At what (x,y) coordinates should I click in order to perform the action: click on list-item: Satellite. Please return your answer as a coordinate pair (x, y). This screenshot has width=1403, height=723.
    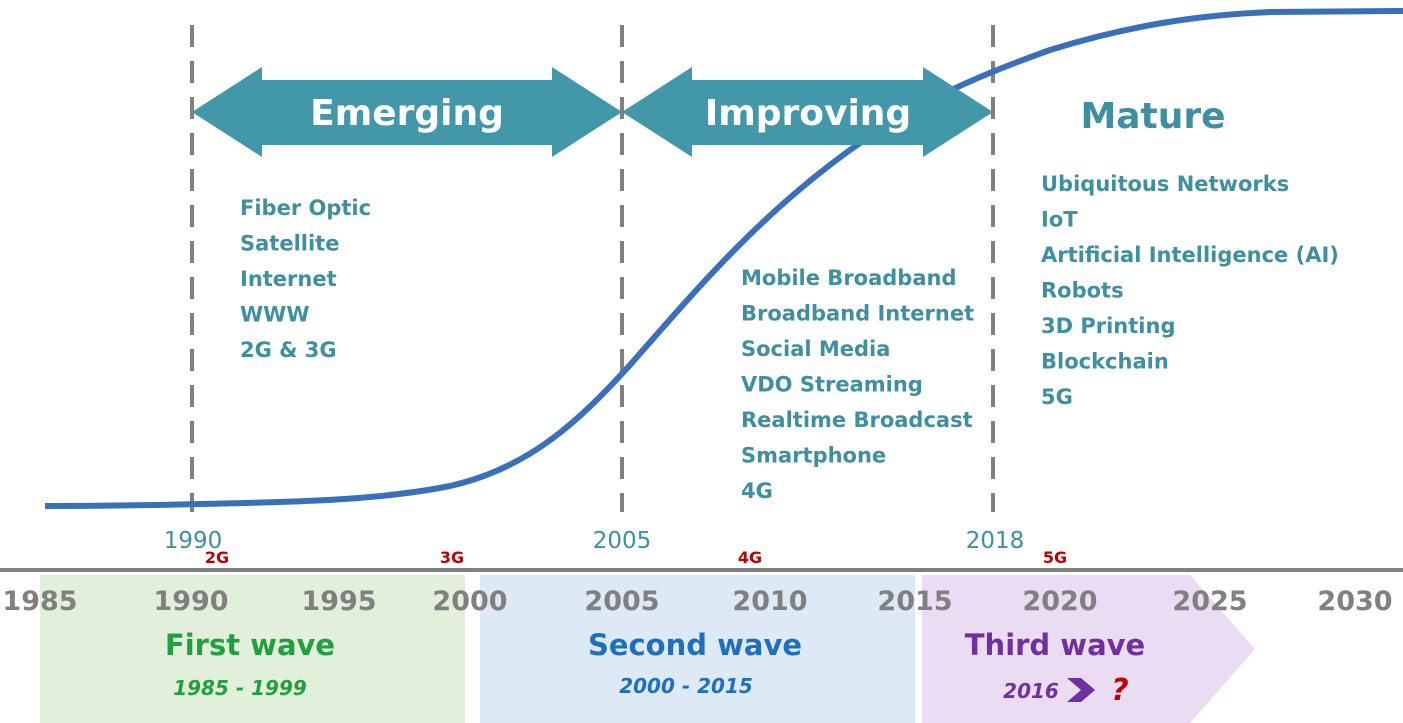
    Looking at the image, I should click on (289, 244).